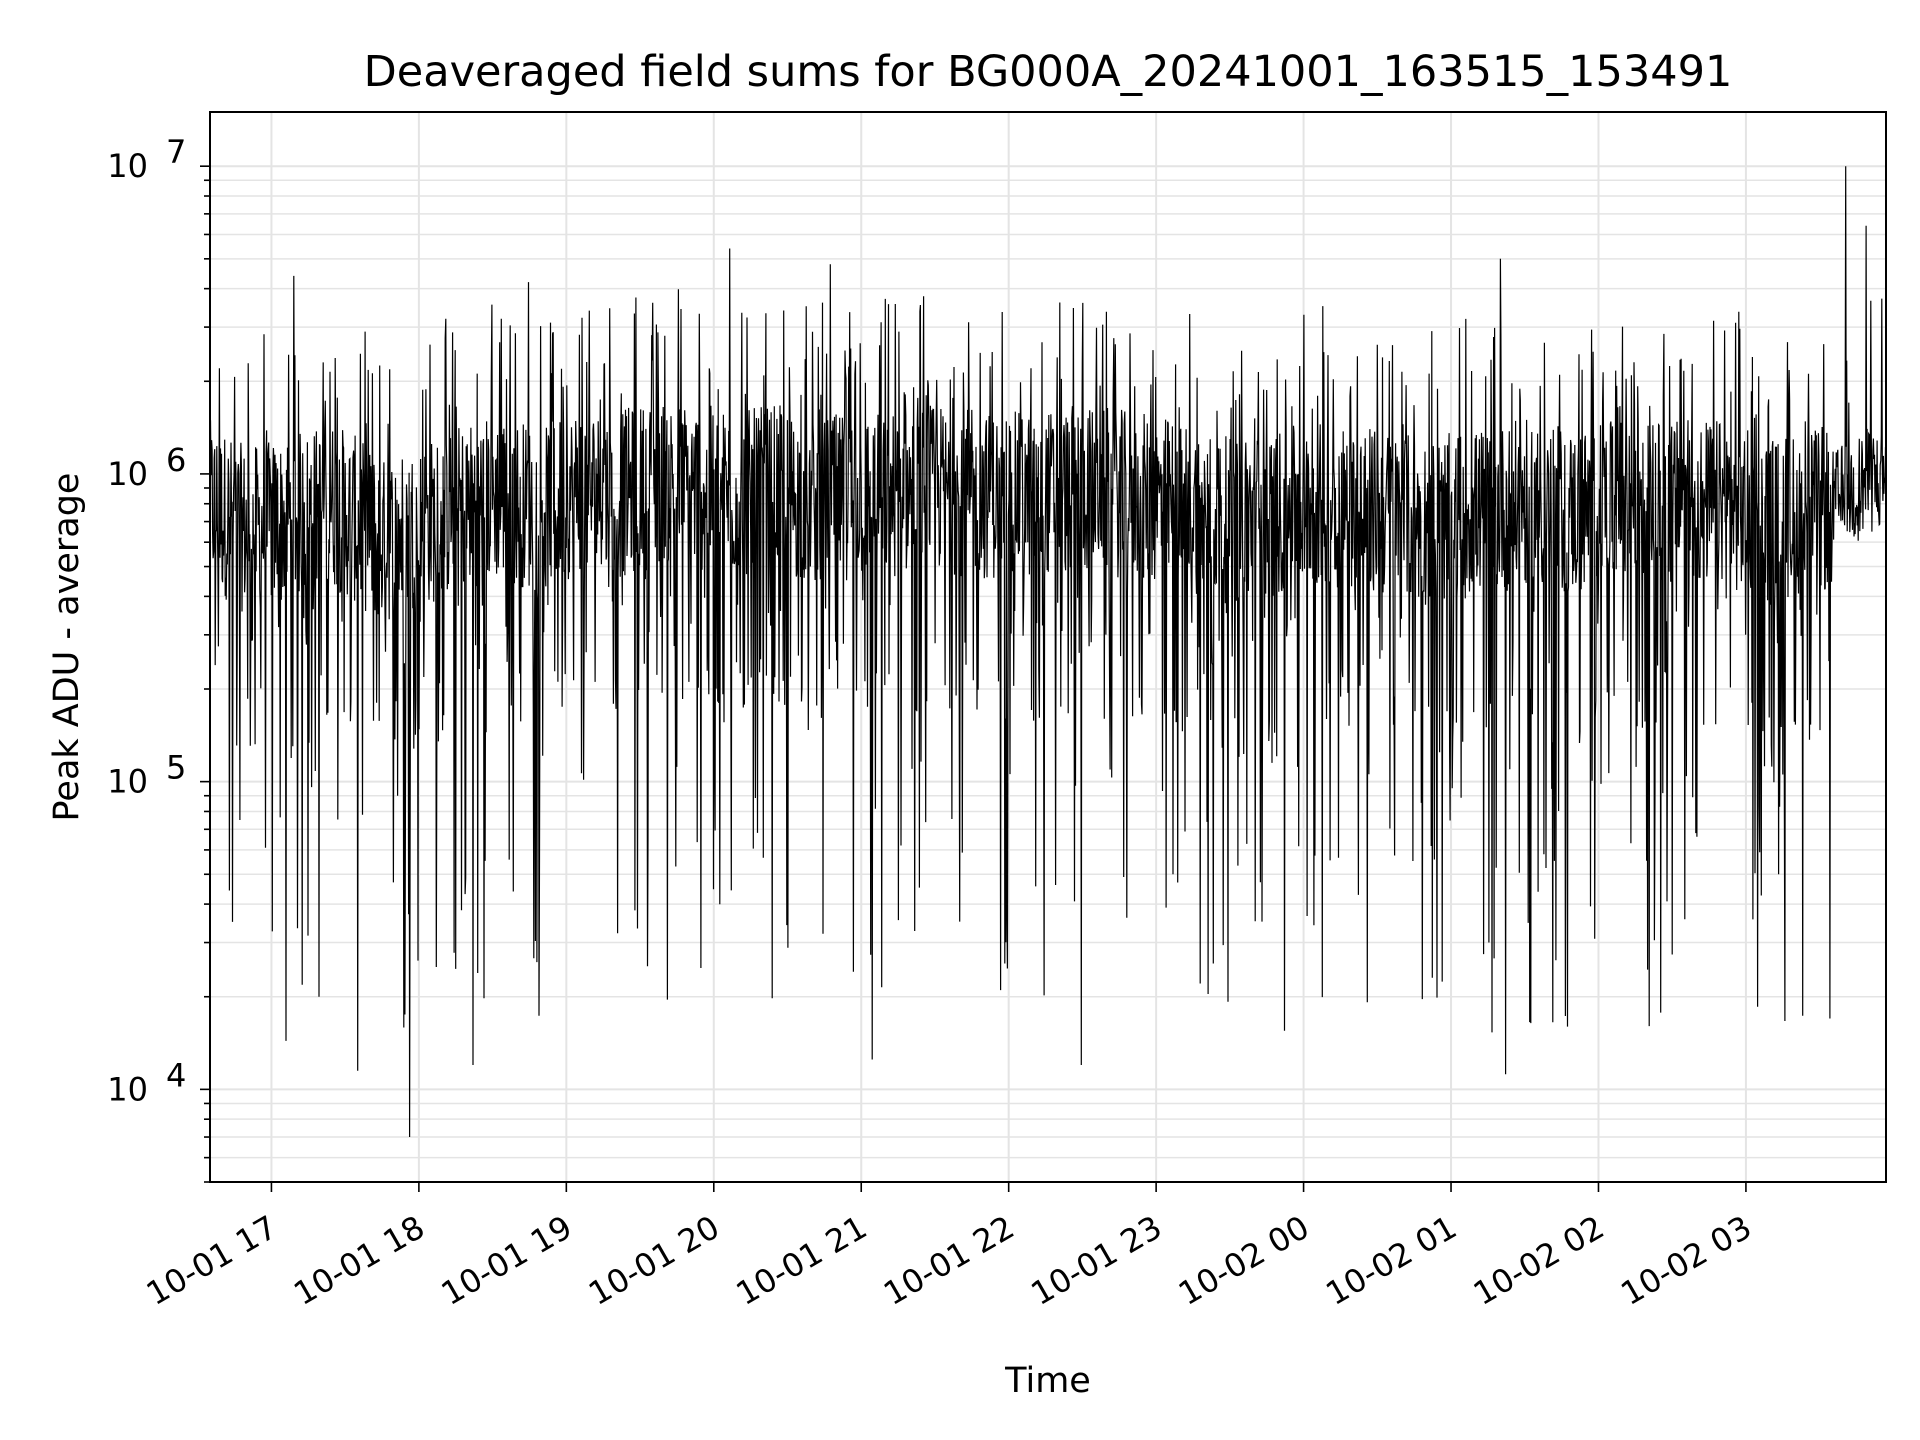 The image size is (1920, 1440). Describe the element at coordinates (176, 768) in the screenshot. I see `y-tick-exponent: 5` at that location.